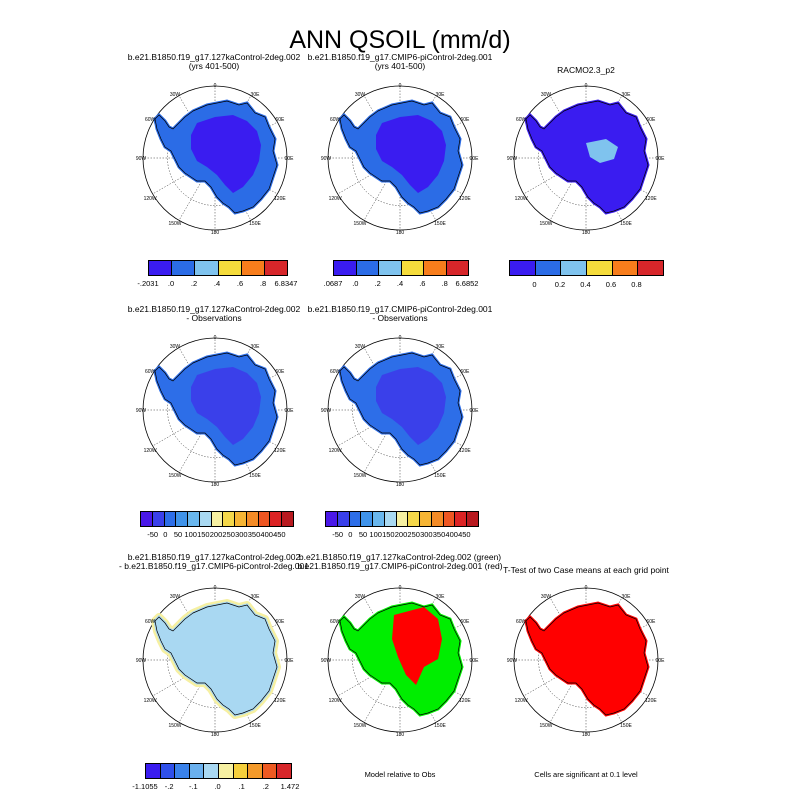  I want to click on colorbar-tick-label: .6, so click(240, 283).